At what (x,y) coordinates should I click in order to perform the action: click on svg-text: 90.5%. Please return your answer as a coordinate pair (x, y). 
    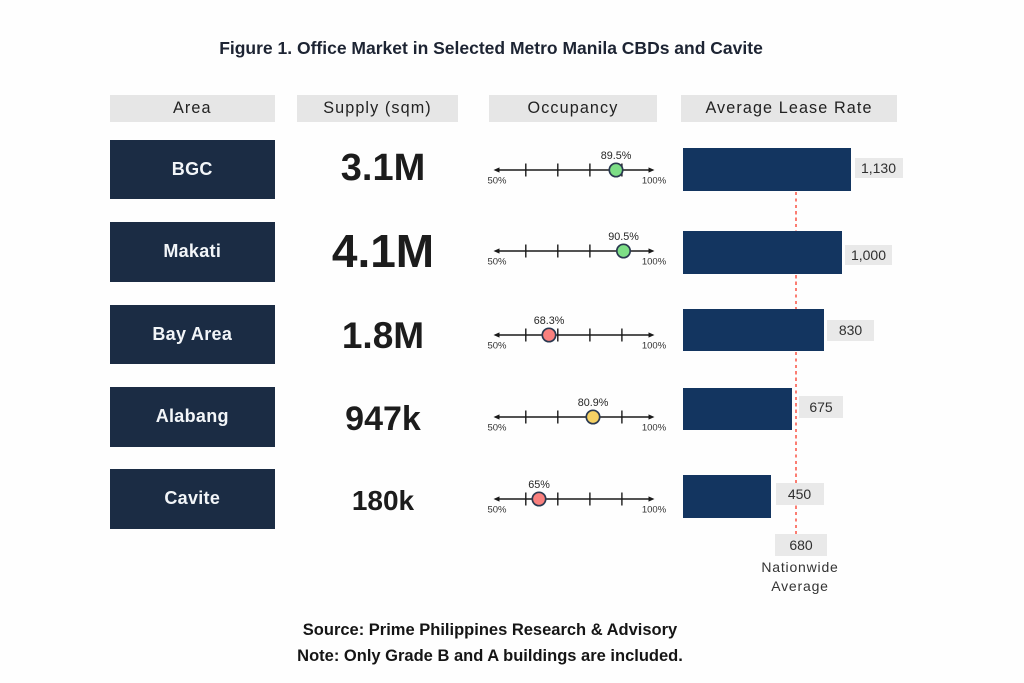
    Looking at the image, I should click on (623, 237).